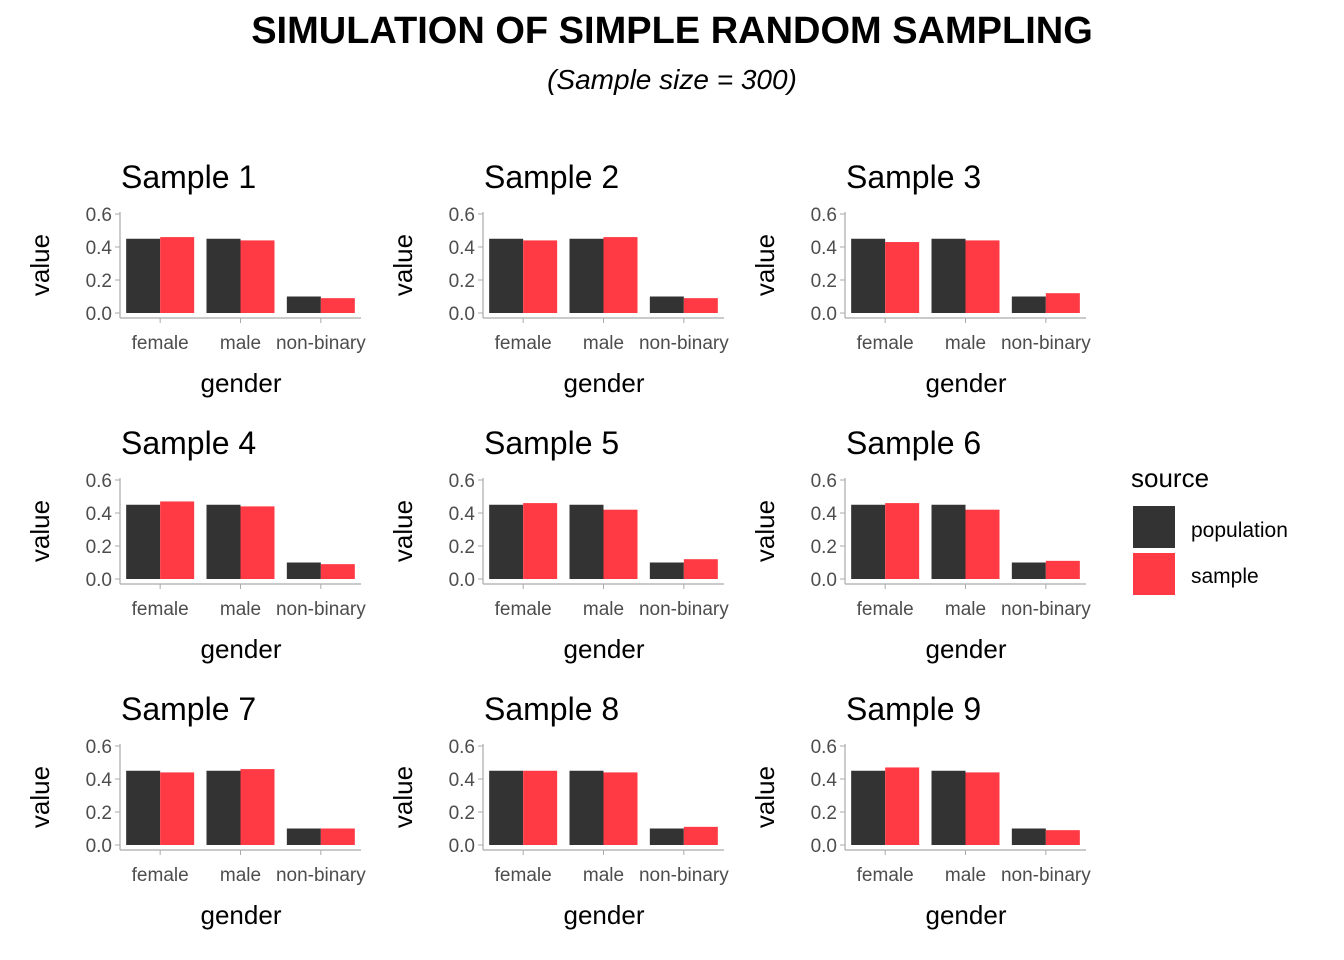  What do you see at coordinates (188, 443) in the screenshot?
I see `panel-title: Sample 4` at bounding box center [188, 443].